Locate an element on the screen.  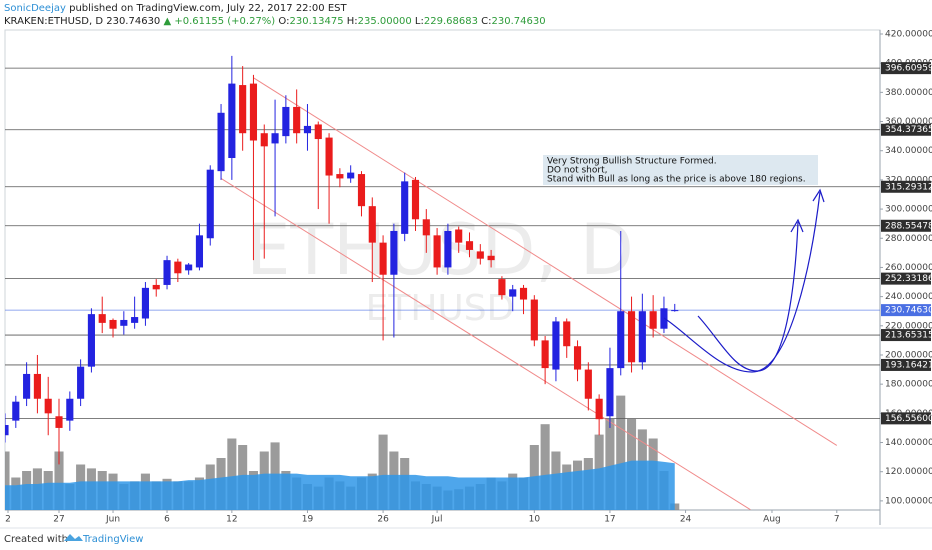
y-tick-label: 220.00000 is located at coordinates (908, 326).